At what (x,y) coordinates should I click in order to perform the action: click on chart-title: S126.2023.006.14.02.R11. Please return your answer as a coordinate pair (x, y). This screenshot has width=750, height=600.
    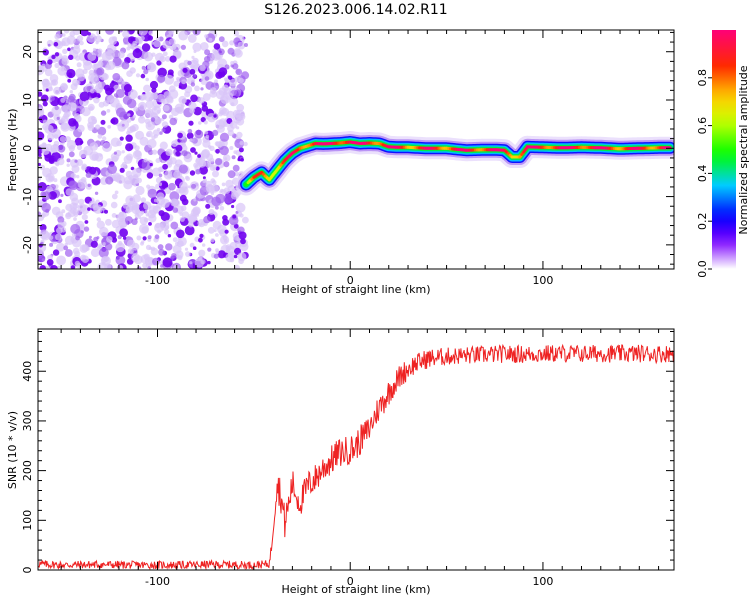
    Looking at the image, I should click on (355, 10).